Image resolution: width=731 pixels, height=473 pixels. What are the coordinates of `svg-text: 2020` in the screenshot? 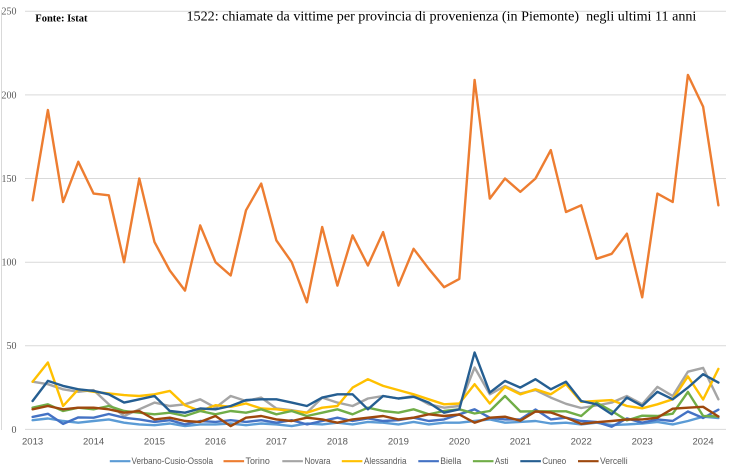 It's located at (459, 442).